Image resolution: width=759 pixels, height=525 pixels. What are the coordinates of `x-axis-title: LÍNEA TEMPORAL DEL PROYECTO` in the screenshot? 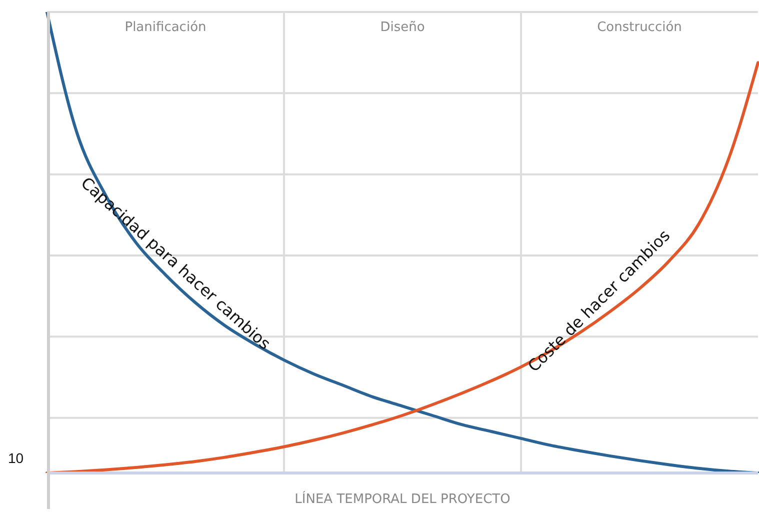 It's located at (402, 498).